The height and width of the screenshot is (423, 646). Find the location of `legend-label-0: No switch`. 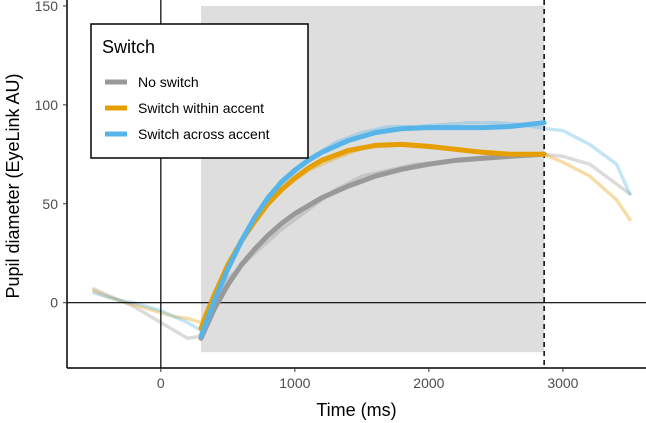

legend-label-0: No switch is located at coordinates (168, 82).